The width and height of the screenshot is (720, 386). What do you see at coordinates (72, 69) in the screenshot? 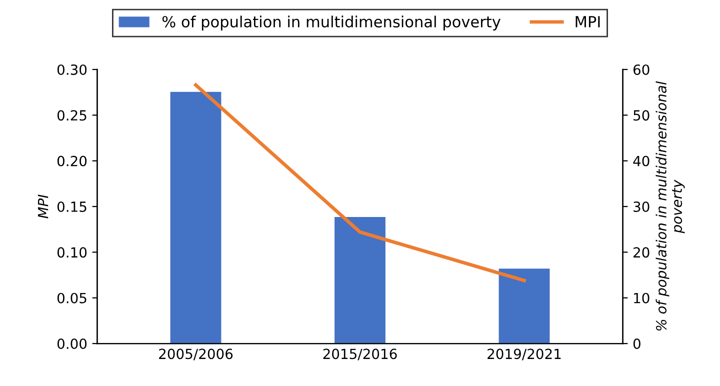
I see `y-tick-label: 0.30` at bounding box center [72, 69].